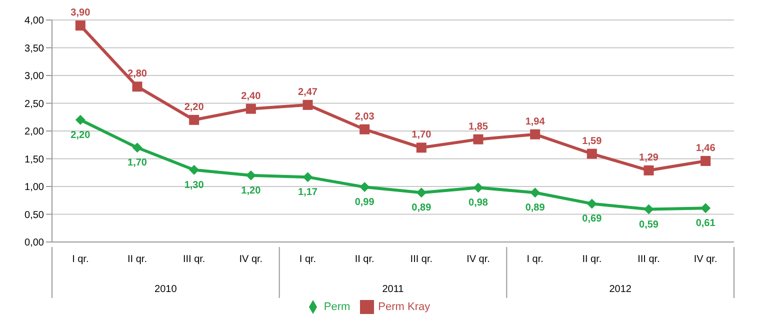  Describe the element at coordinates (194, 185) in the screenshot. I see `data-label: 1,30` at that location.